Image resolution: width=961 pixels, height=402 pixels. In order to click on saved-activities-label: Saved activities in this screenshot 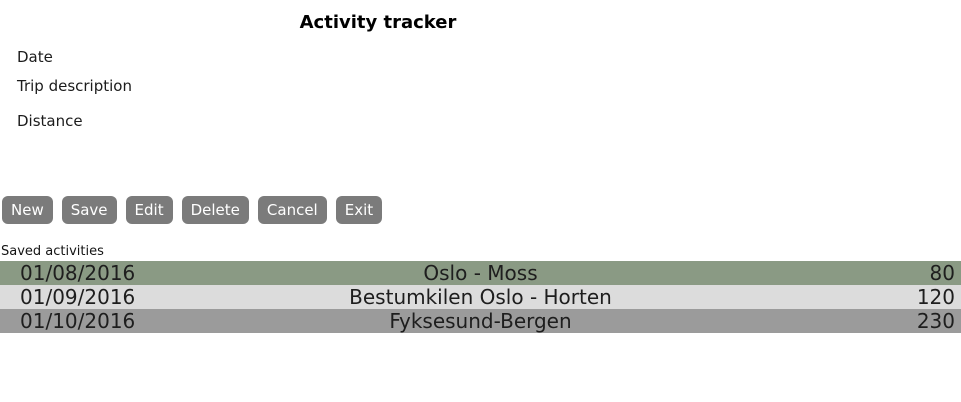, I will do `click(52, 251)`.